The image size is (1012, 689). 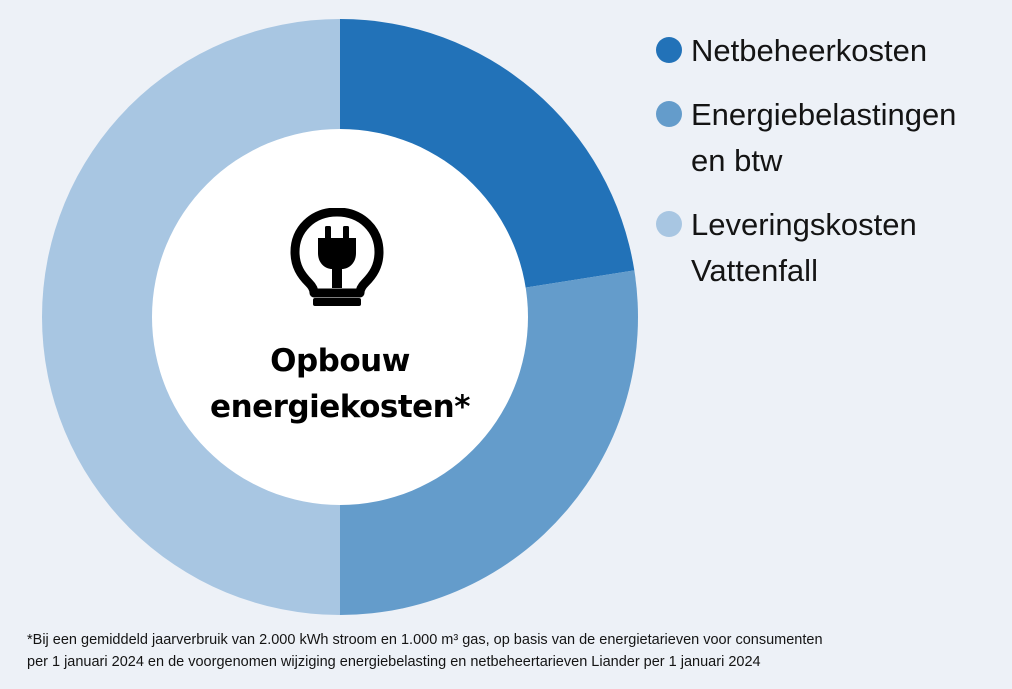 I want to click on legend-label: en btw, so click(x=737, y=160).